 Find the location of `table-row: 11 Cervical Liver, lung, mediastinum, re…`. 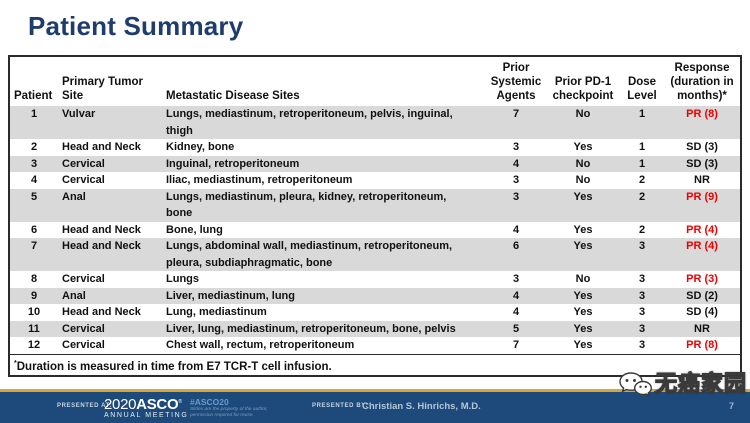

table-row: 11 Cervical Liver, lung, mediastinum, re… is located at coordinates (375, 328).